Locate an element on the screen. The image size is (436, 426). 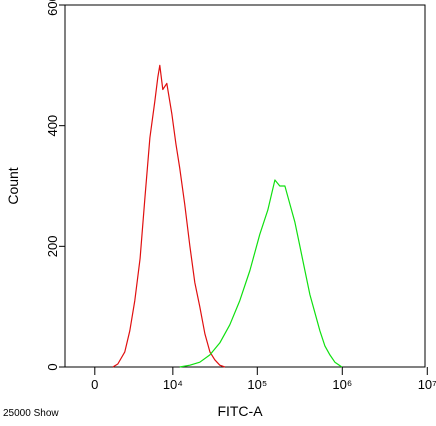
x-axis-label: FITC-A is located at coordinates (240, 411).